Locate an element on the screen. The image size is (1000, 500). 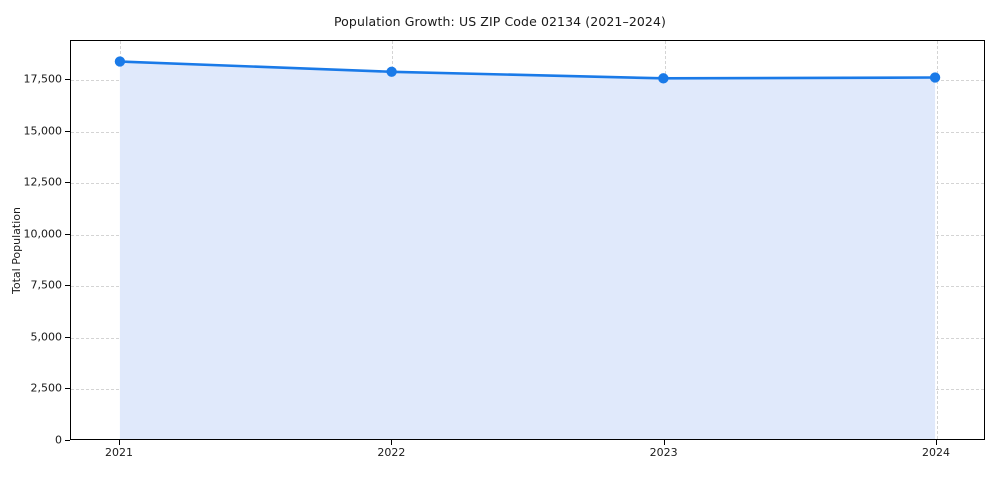
y-axis-tick-label: 12,500 is located at coordinates (43, 182).